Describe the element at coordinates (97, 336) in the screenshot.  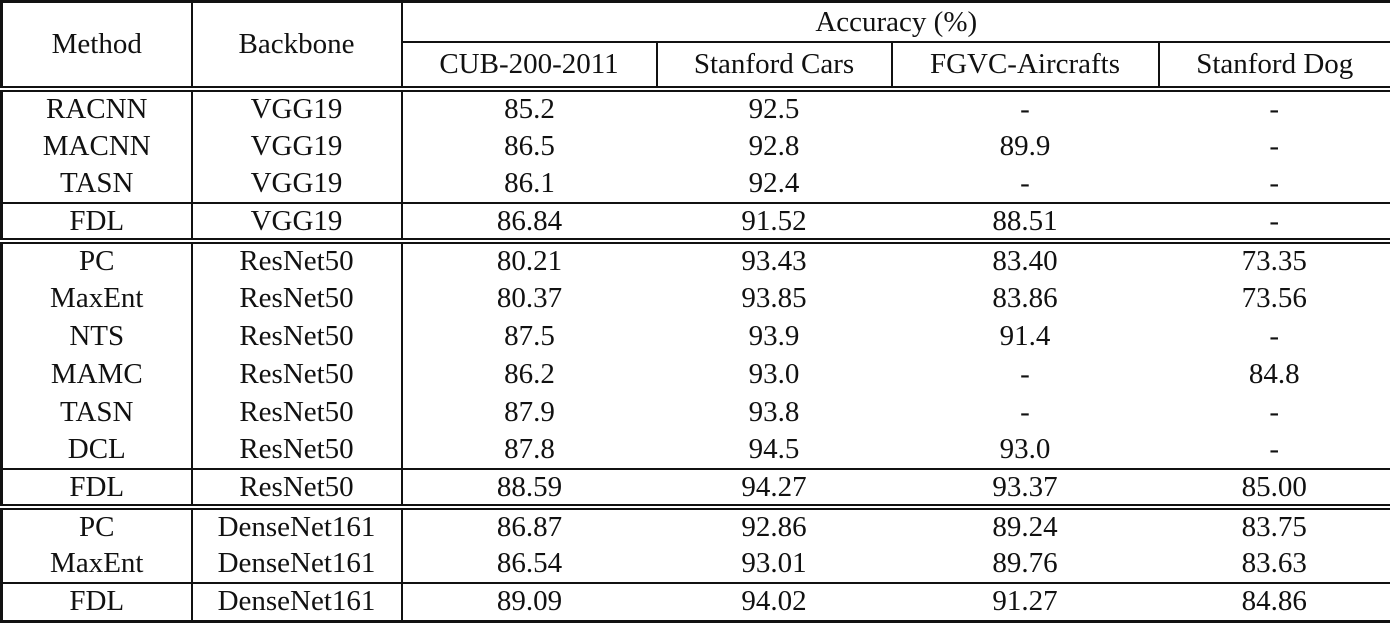
I see `method-cell: NTS` at that location.